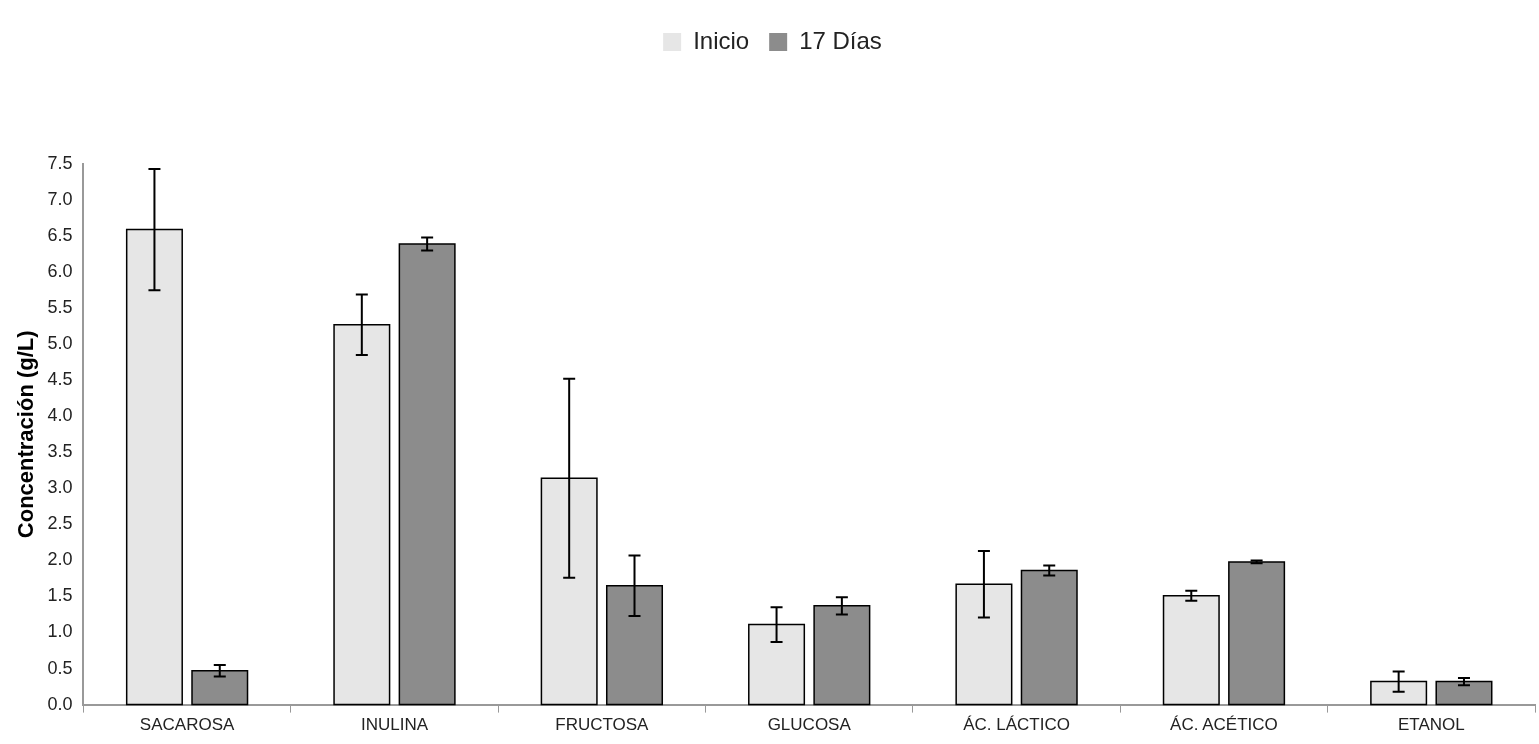 This screenshot has height=744, width=1539. What do you see at coordinates (60, 162) in the screenshot?
I see `y-tick-label: 7.5` at bounding box center [60, 162].